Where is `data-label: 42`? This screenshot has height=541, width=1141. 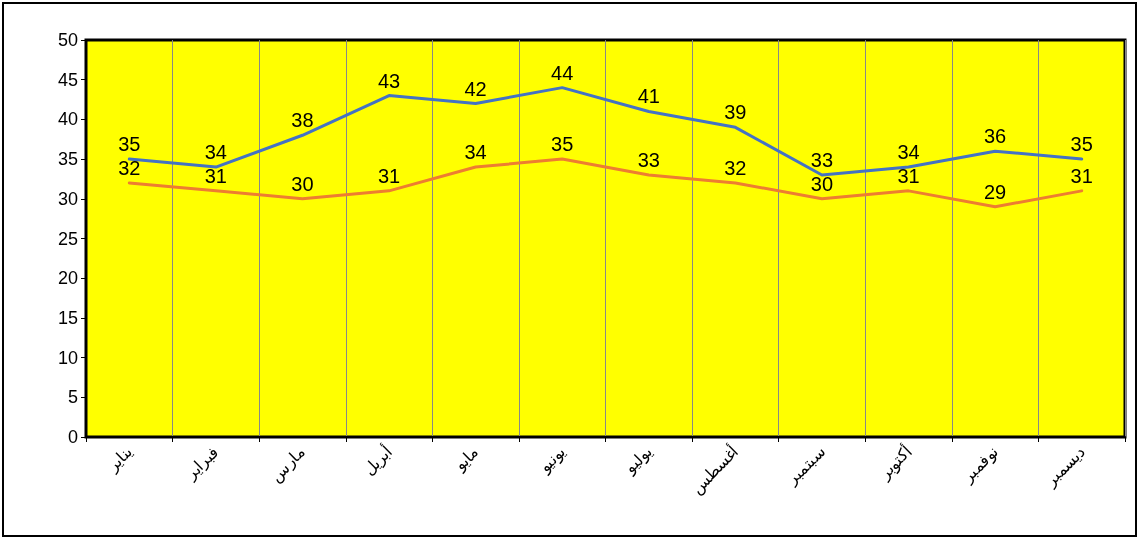 data-label: 42 is located at coordinates (475, 88).